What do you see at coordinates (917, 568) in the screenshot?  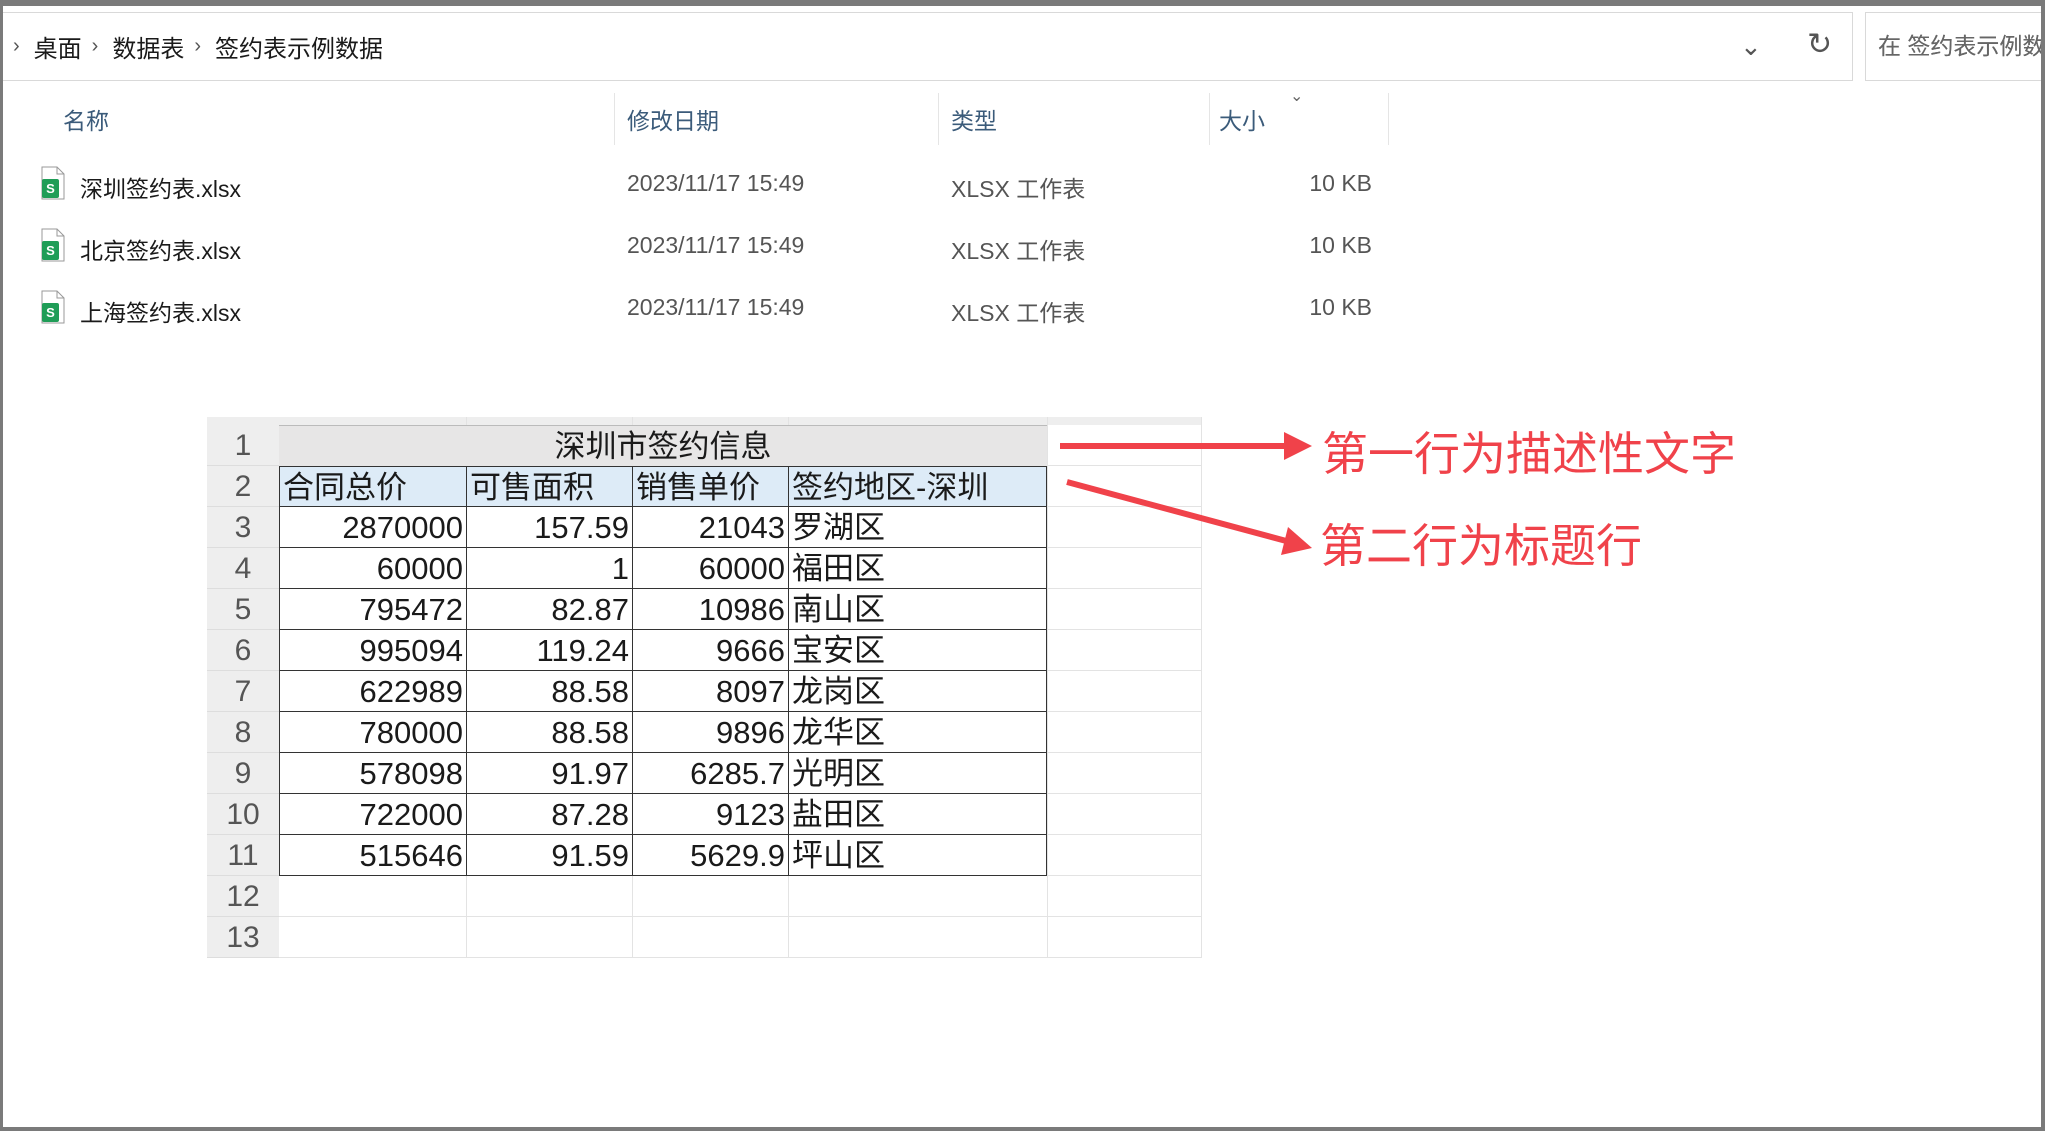 I see `sheet-cell: 福田区` at bounding box center [917, 568].